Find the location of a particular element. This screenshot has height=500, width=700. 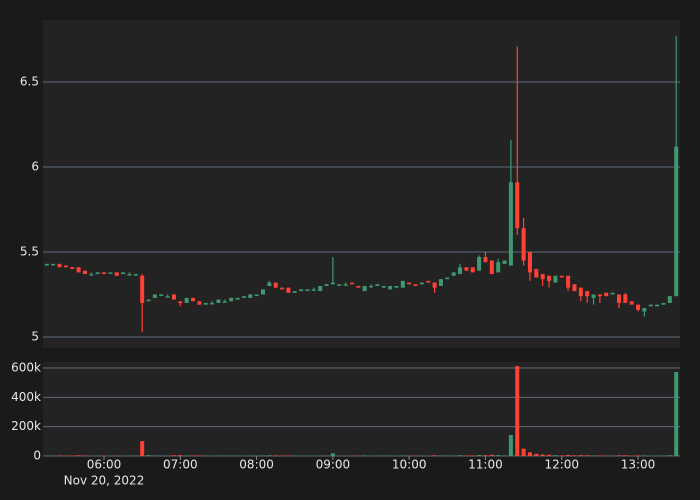

x-date-label: Nov 20, 2022 is located at coordinates (104, 481).